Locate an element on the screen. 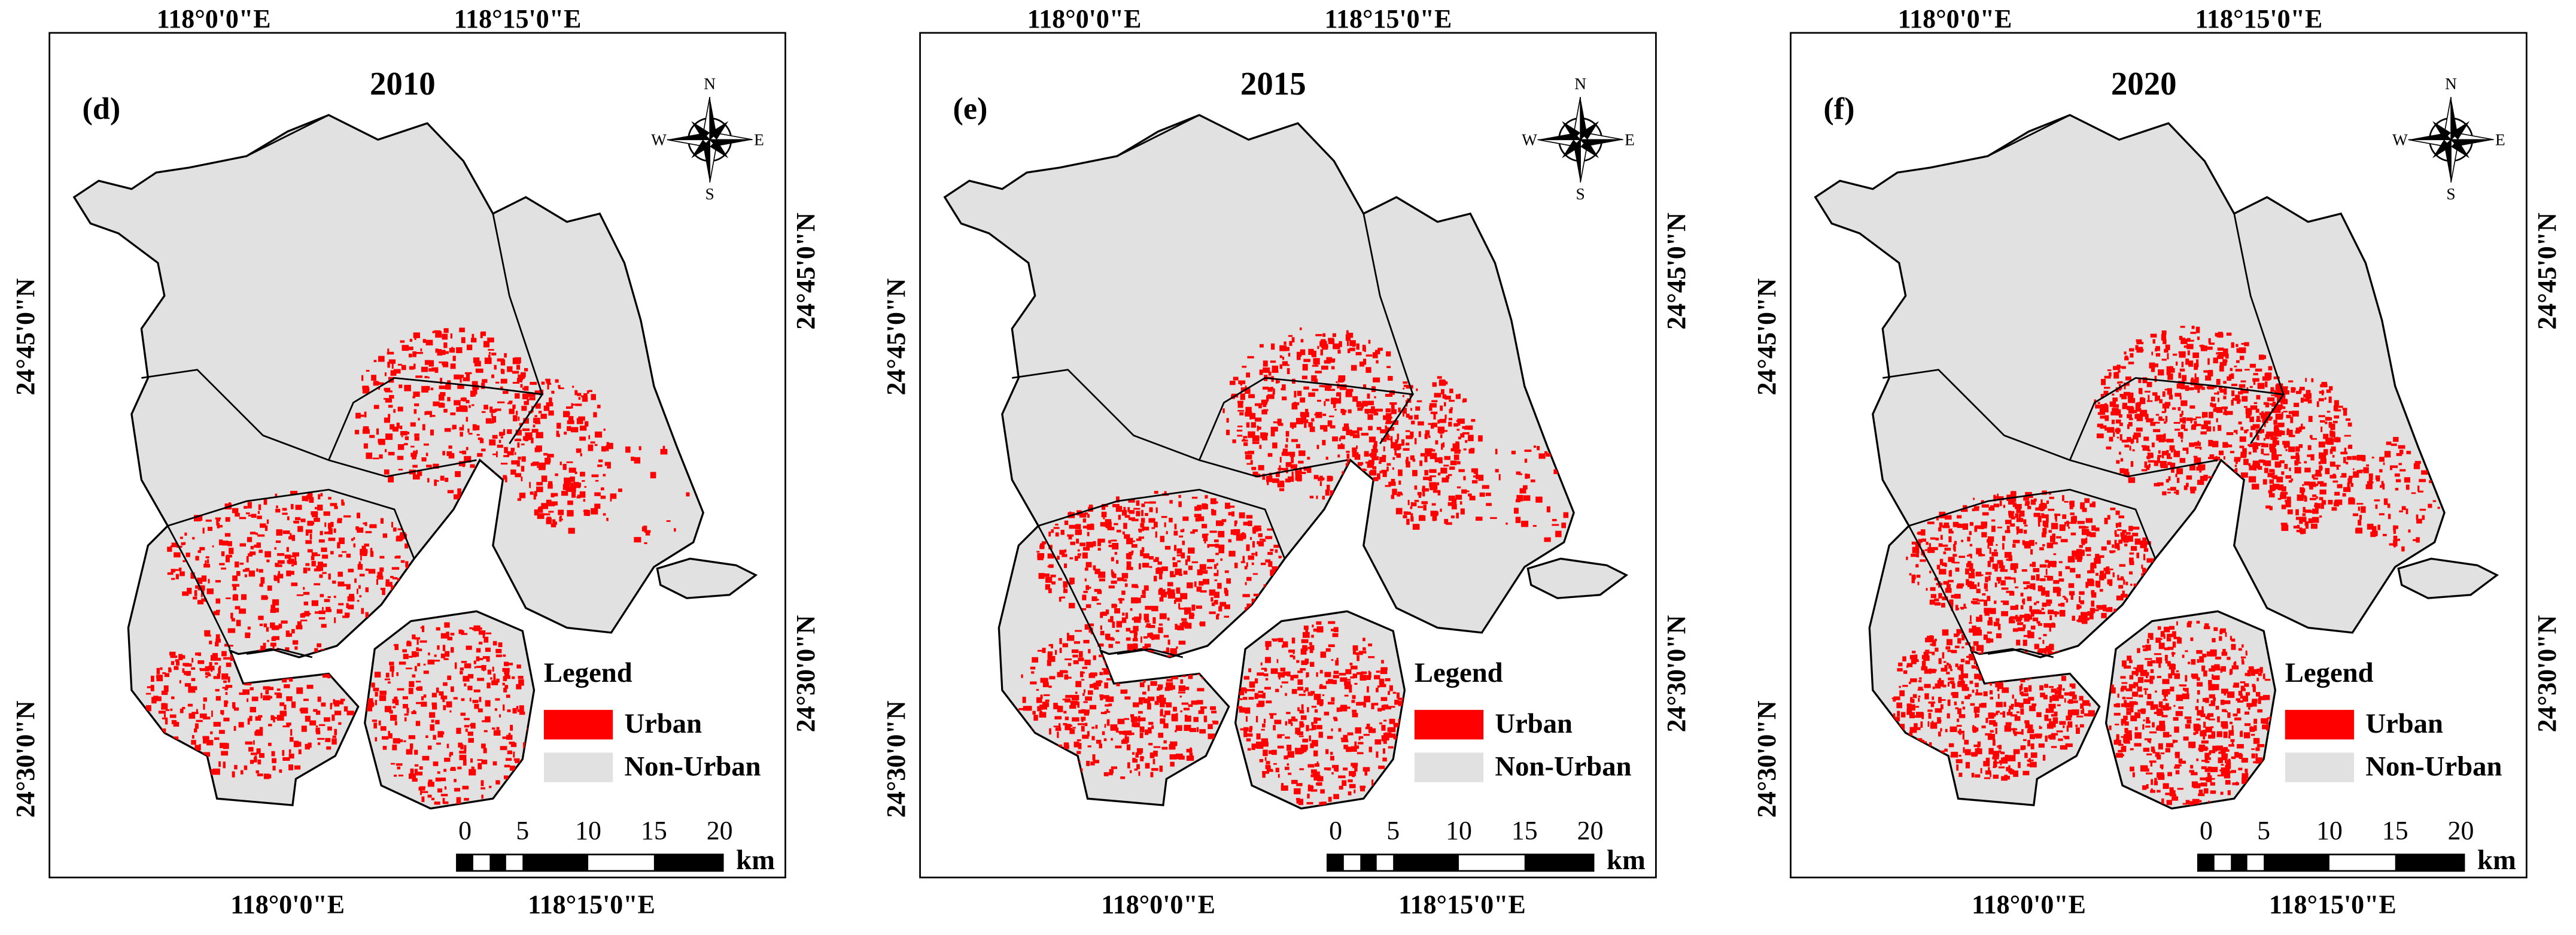 Image resolution: width=2576 pixels, height=935 pixels. scale-unit: km is located at coordinates (1626, 860).